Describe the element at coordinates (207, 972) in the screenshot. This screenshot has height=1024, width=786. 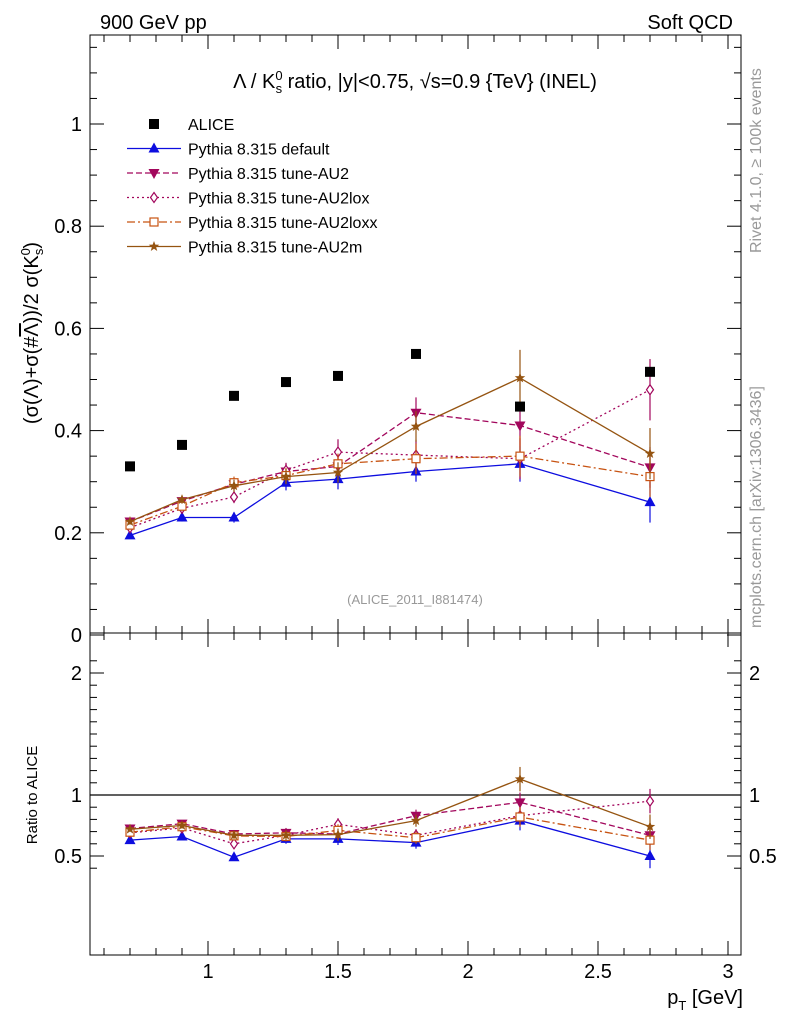
I see `x-tick-label: 1` at that location.